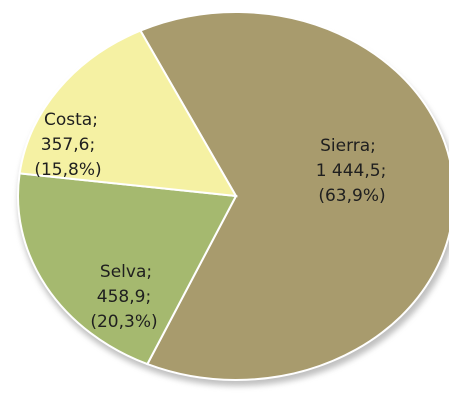 The width and height of the screenshot is (449, 396). I want to click on label-sierra: Sierra; 1 444,5; (63,9%), so click(351, 171).